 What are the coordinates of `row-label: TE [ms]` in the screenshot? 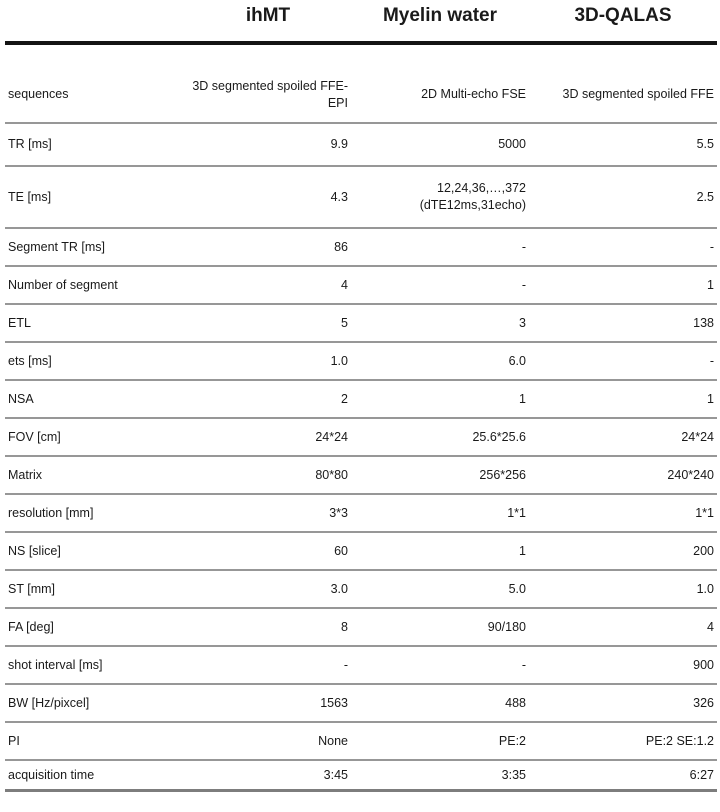 It's located at (30, 196).